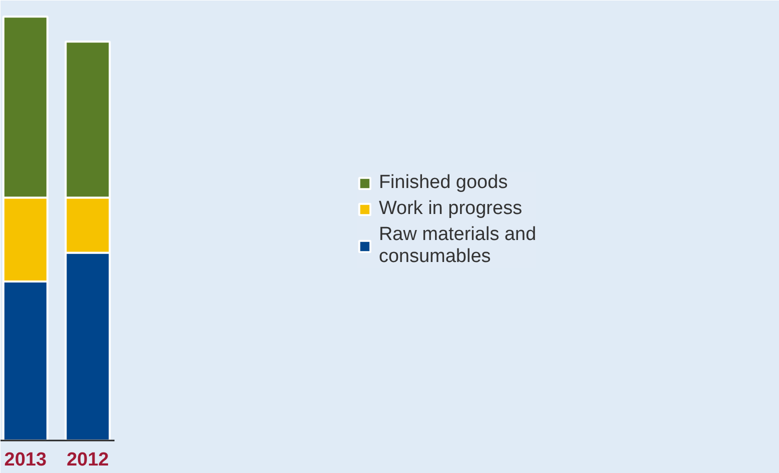 The height and width of the screenshot is (473, 779). What do you see at coordinates (457, 246) in the screenshot?
I see `legend-label: Raw materials and consumables` at bounding box center [457, 246].